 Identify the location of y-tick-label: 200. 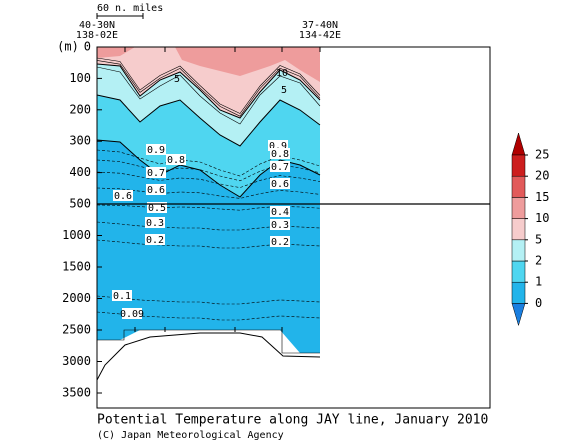
(80, 109).